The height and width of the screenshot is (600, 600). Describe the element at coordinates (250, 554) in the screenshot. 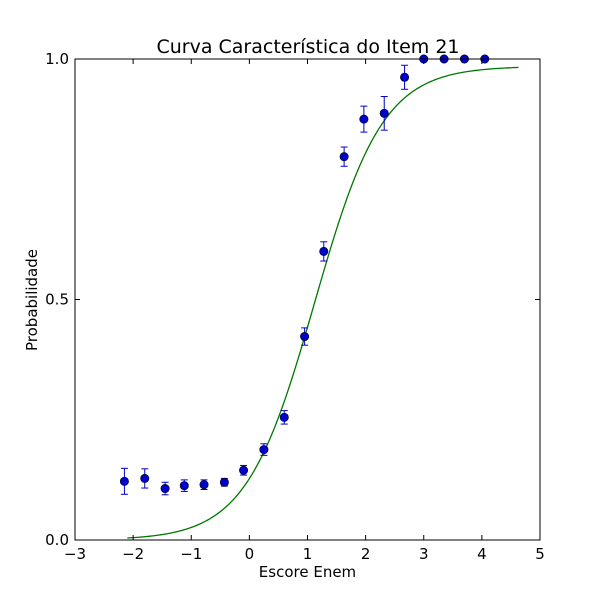

I see `x-tick-label: 0` at that location.